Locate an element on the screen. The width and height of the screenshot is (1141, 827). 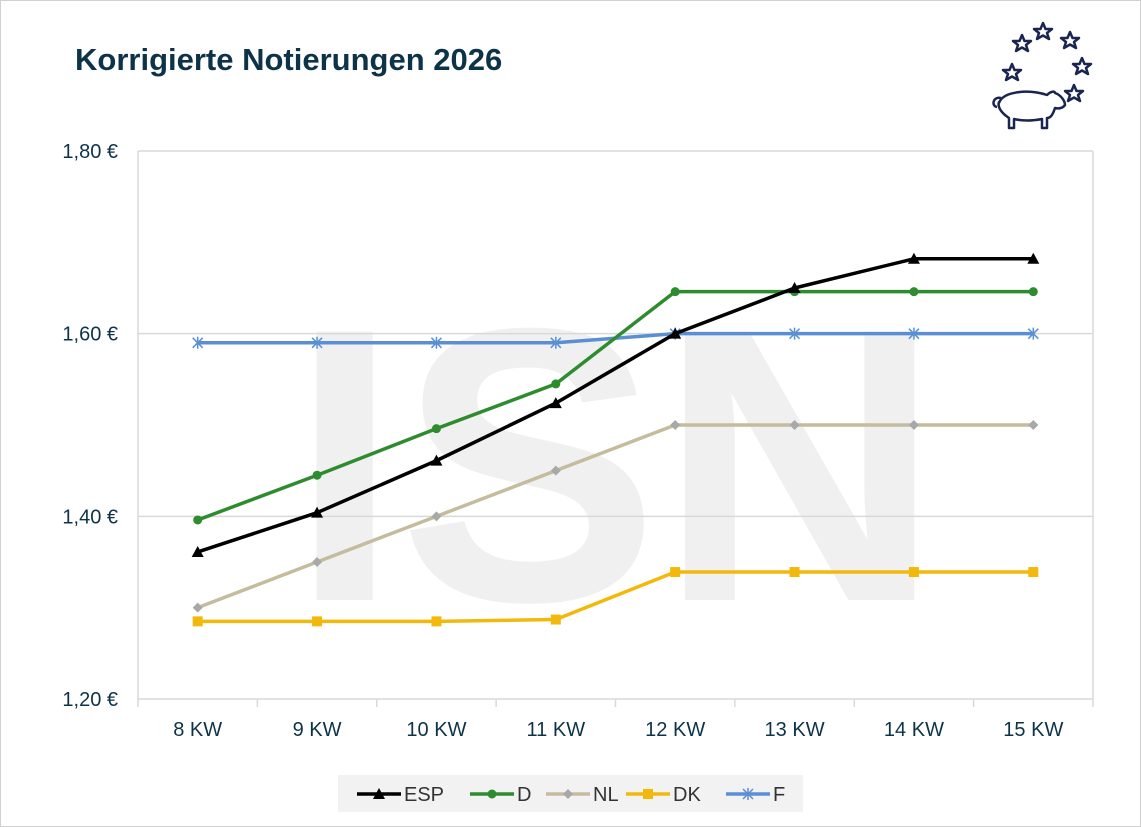
x-tick-label: 14 KW is located at coordinates (914, 730).